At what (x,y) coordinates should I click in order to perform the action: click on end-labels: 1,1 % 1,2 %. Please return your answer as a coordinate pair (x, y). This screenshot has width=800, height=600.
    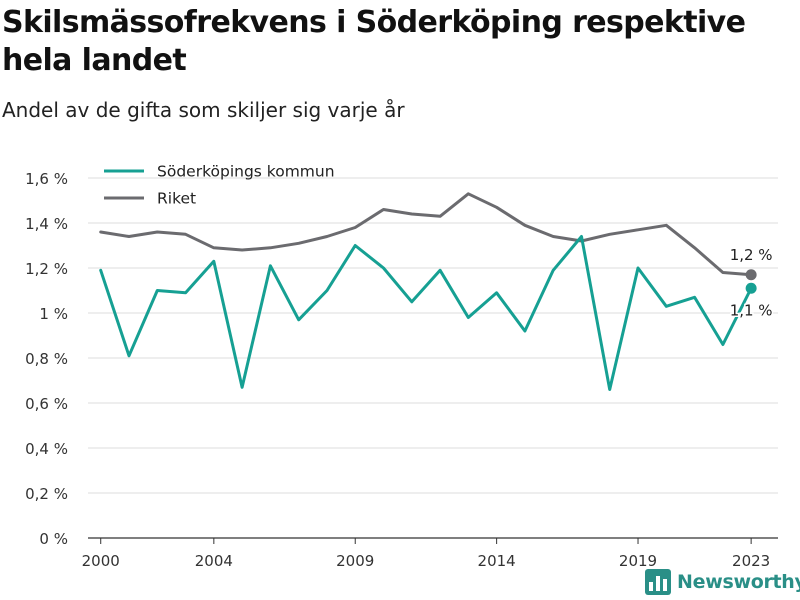
    Looking at the image, I should click on (751, 282).